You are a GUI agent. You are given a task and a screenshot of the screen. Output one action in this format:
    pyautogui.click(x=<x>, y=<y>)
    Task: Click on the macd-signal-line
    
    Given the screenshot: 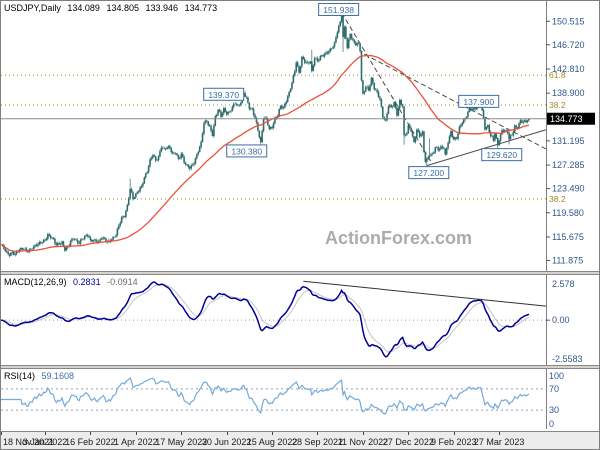 What is the action you would take?
    pyautogui.click(x=265, y=318)
    